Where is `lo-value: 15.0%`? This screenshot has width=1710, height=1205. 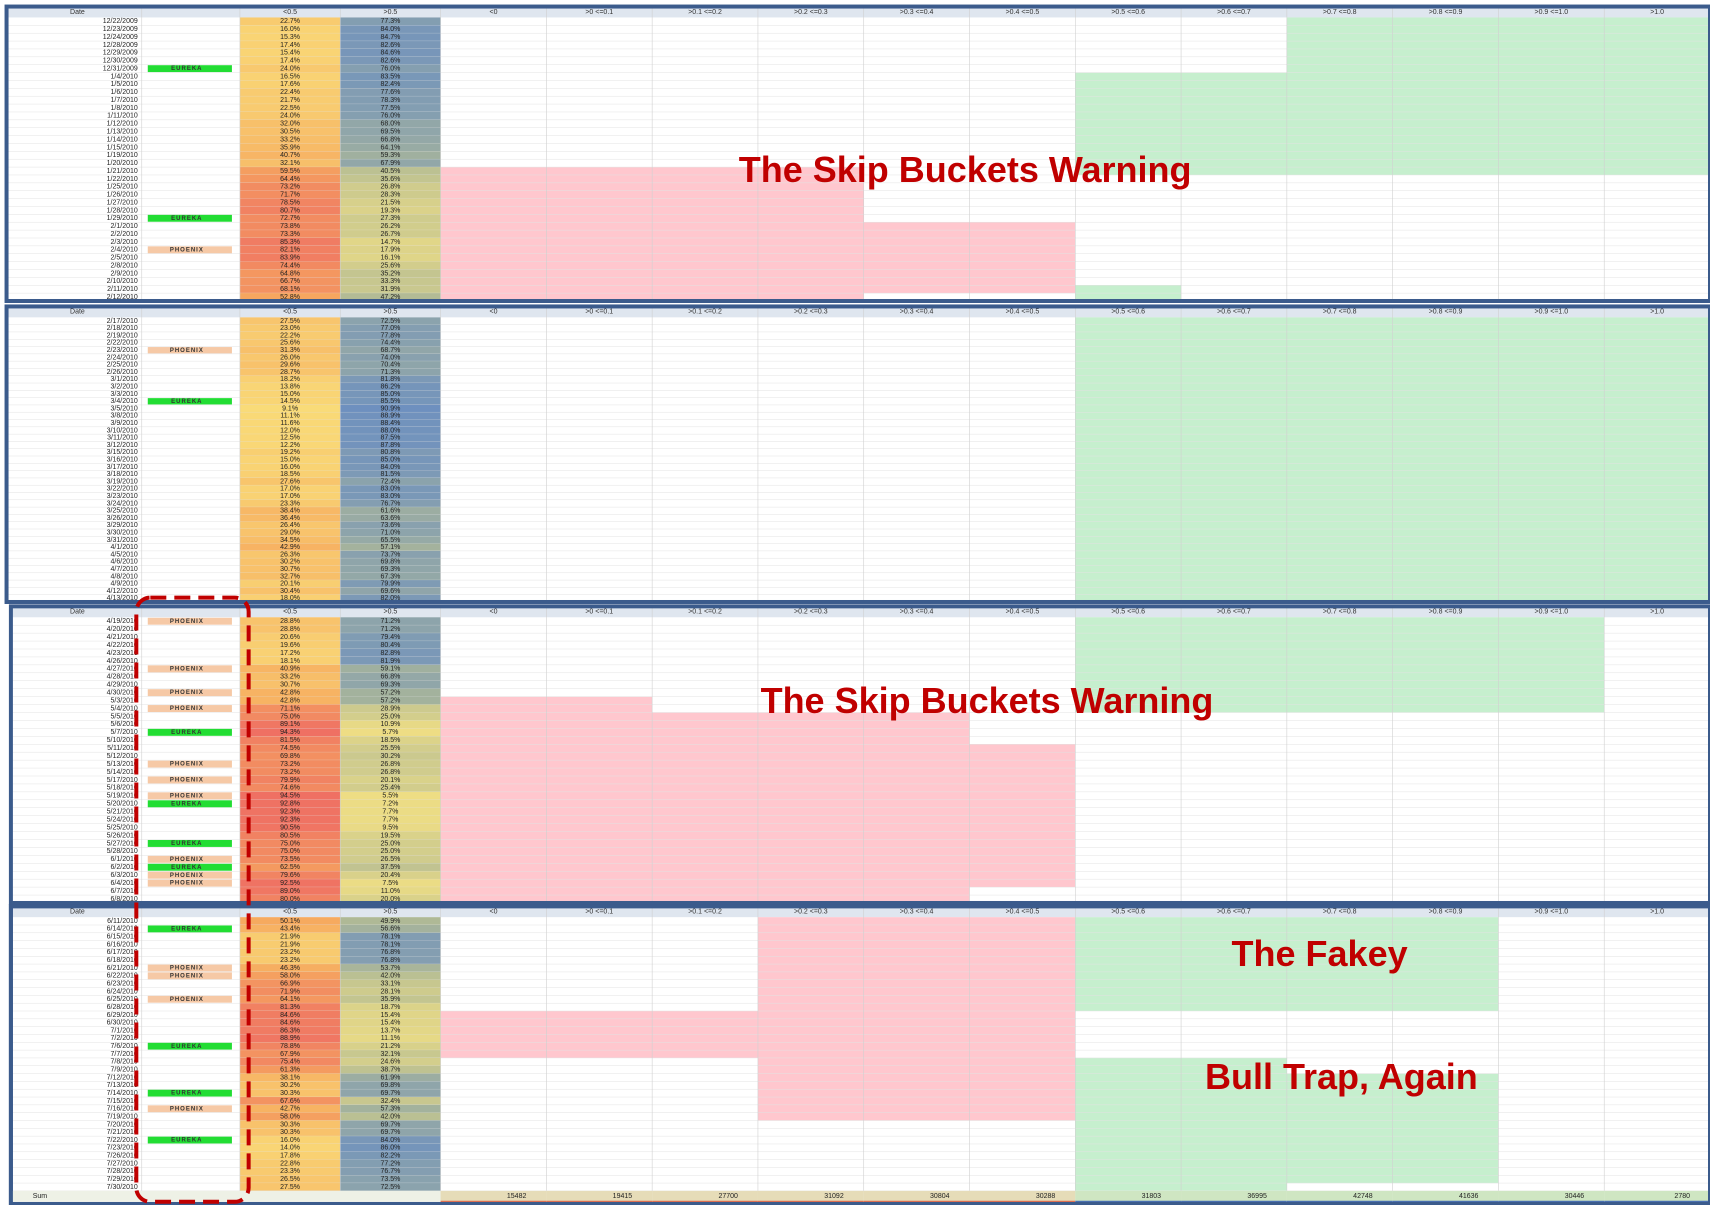
lo-value: 15.0% is located at coordinates (290, 394).